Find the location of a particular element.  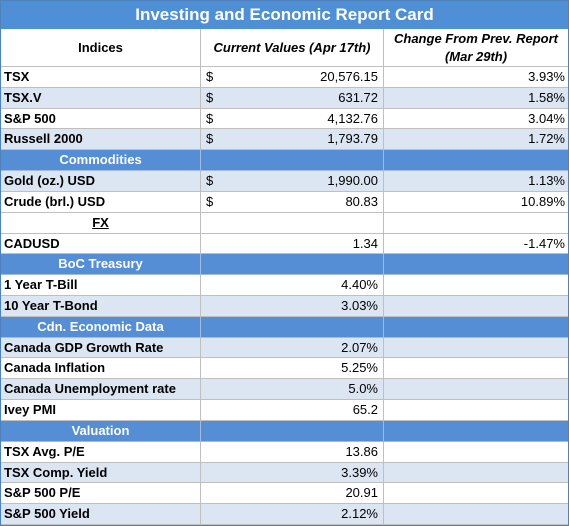

index-label: Gold (oz.) USD is located at coordinates (101, 181).